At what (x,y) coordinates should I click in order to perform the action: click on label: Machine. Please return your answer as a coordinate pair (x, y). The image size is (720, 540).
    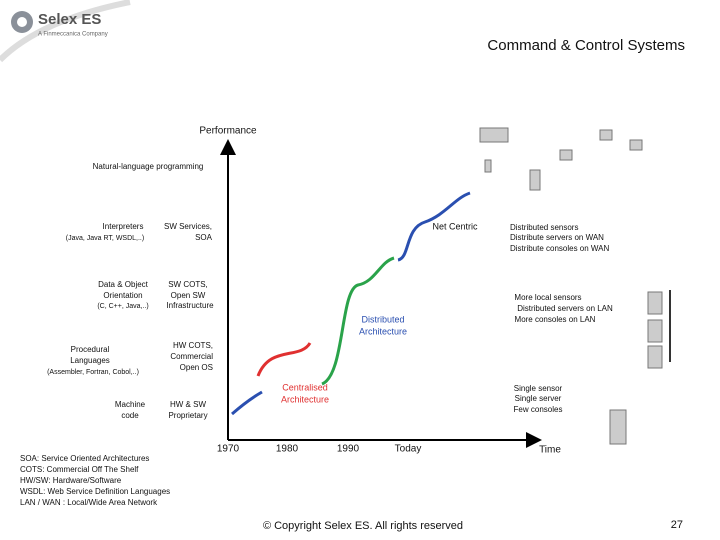
    Looking at the image, I should click on (130, 404).